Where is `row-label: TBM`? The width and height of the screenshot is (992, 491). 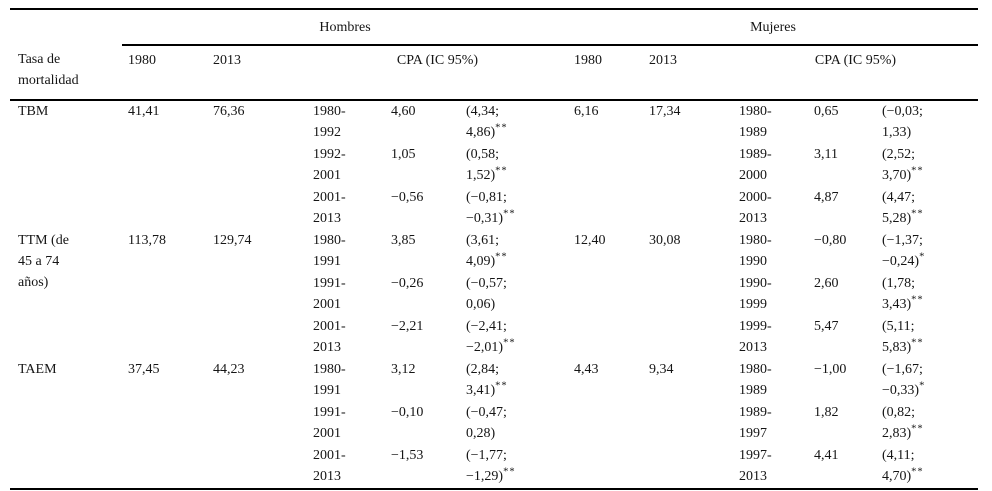 row-label: TBM is located at coordinates (33, 111).